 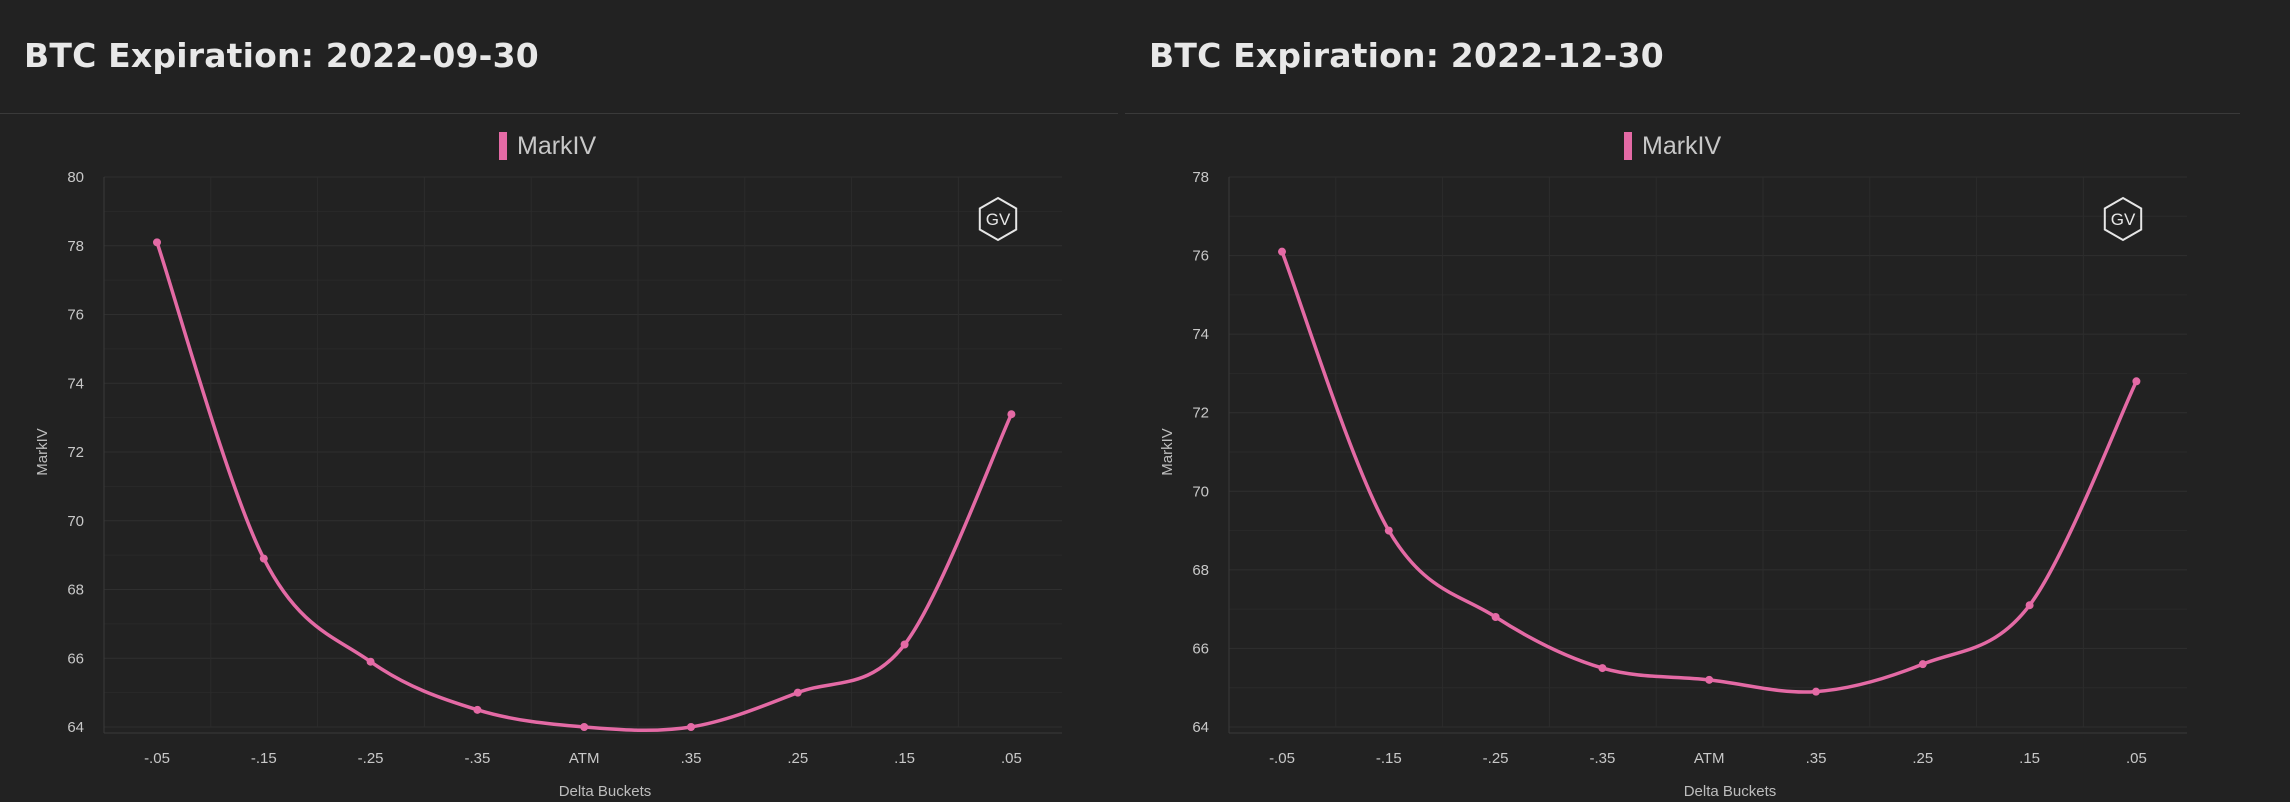 What do you see at coordinates (75, 246) in the screenshot?
I see `chart-1-y-tick-label: 78` at bounding box center [75, 246].